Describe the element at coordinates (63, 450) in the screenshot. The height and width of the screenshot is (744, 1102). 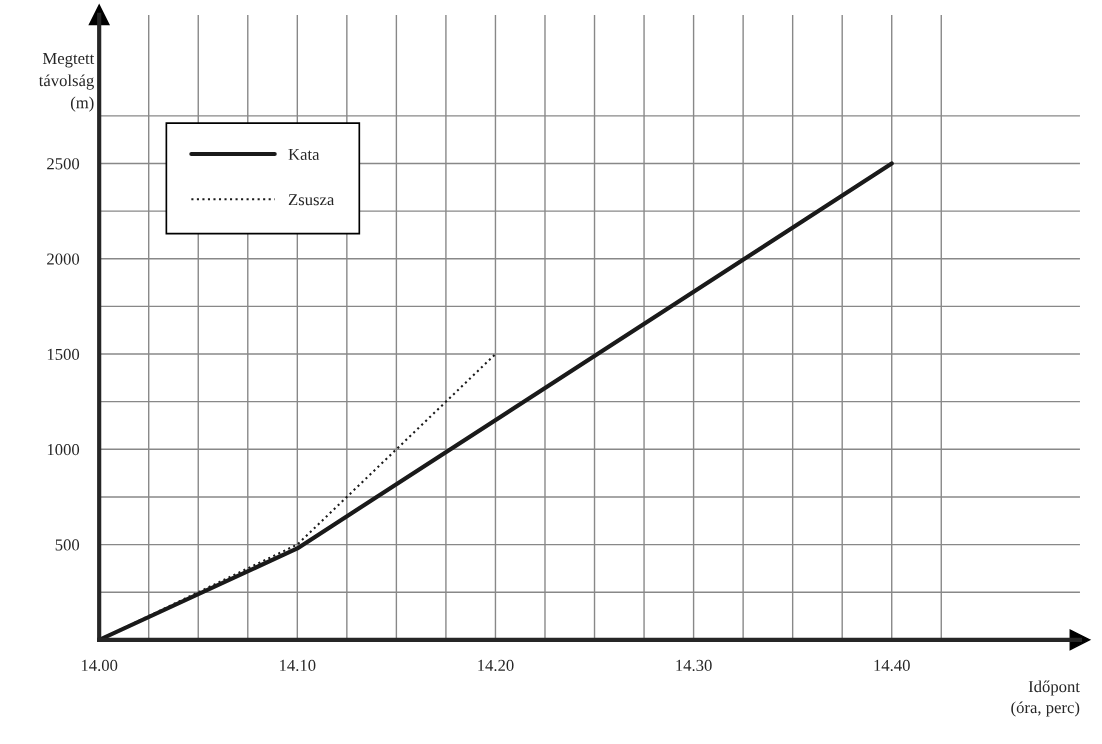
I see `y-tick-label: 1000` at that location.